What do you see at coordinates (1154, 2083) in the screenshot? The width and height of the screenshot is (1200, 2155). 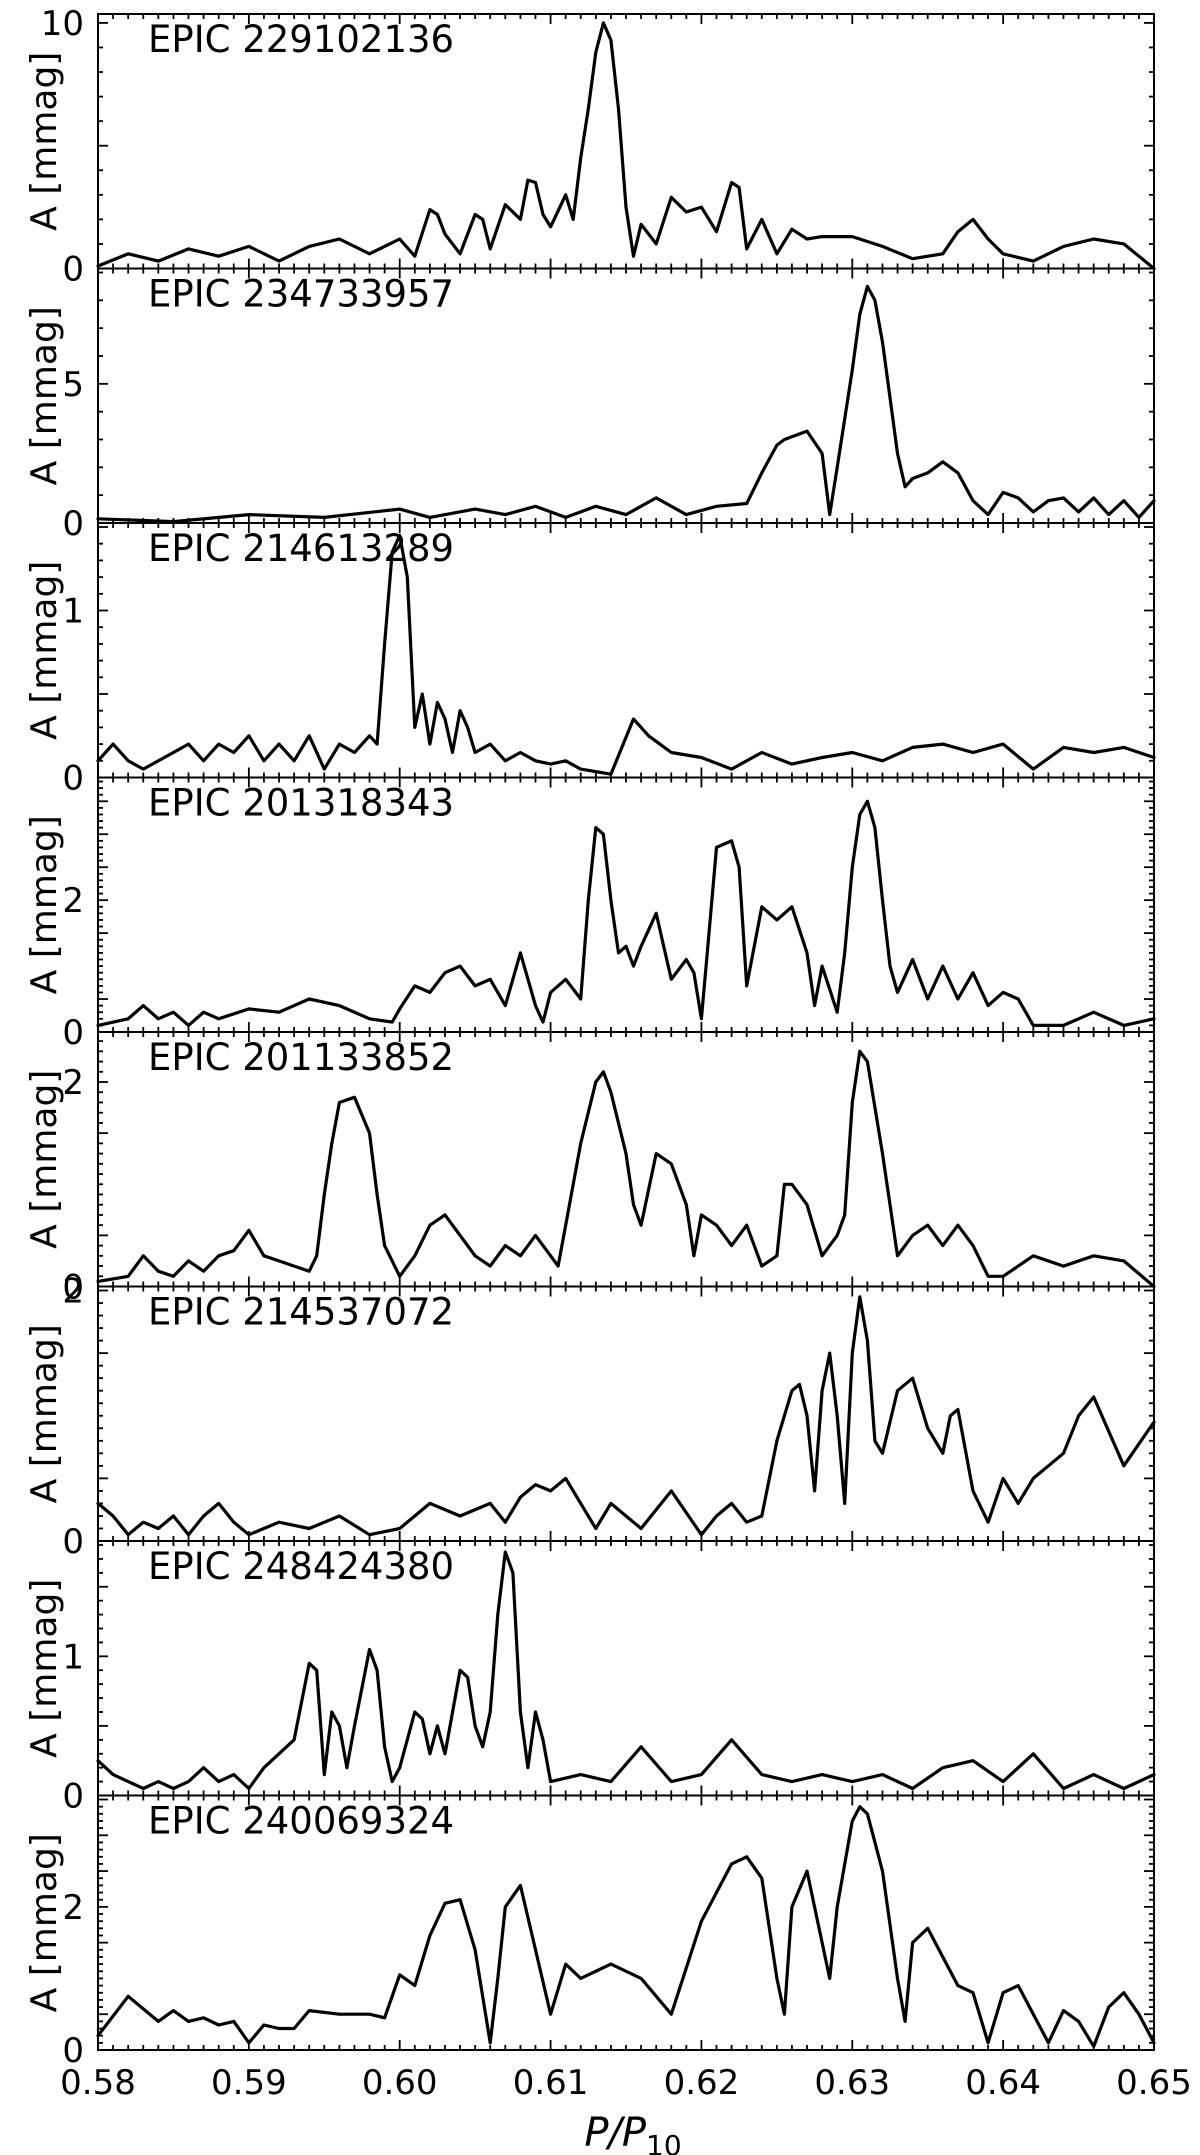 I see `x-tick-label: 0.65` at bounding box center [1154, 2083].